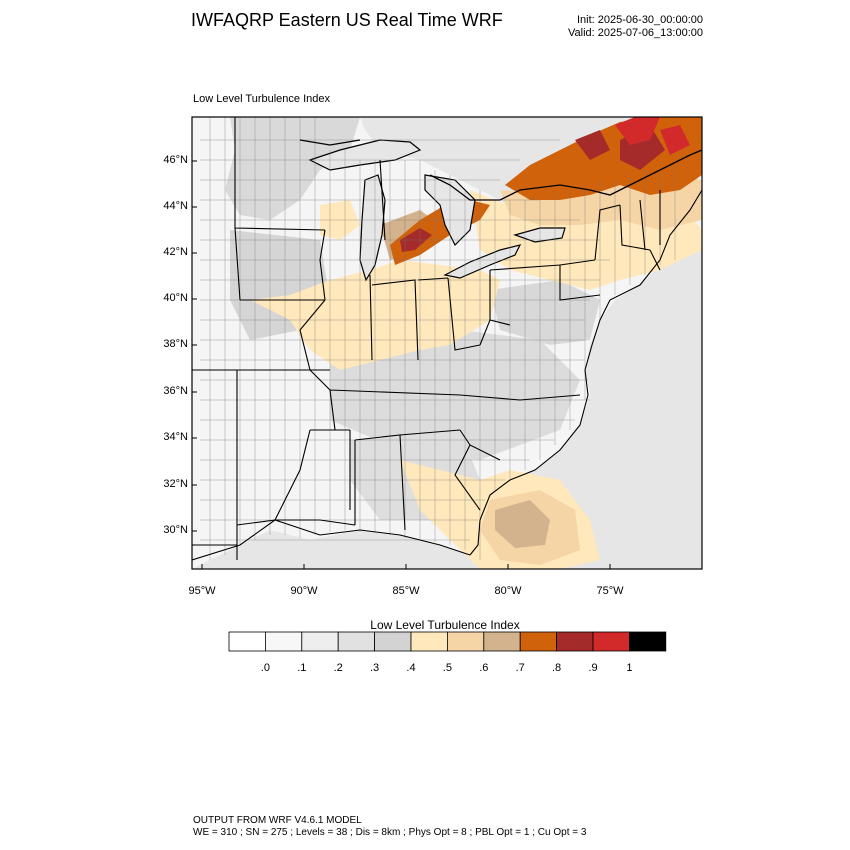  Describe the element at coordinates (522, 524) in the screenshot. I see `shade-darktan-offshore` at that location.